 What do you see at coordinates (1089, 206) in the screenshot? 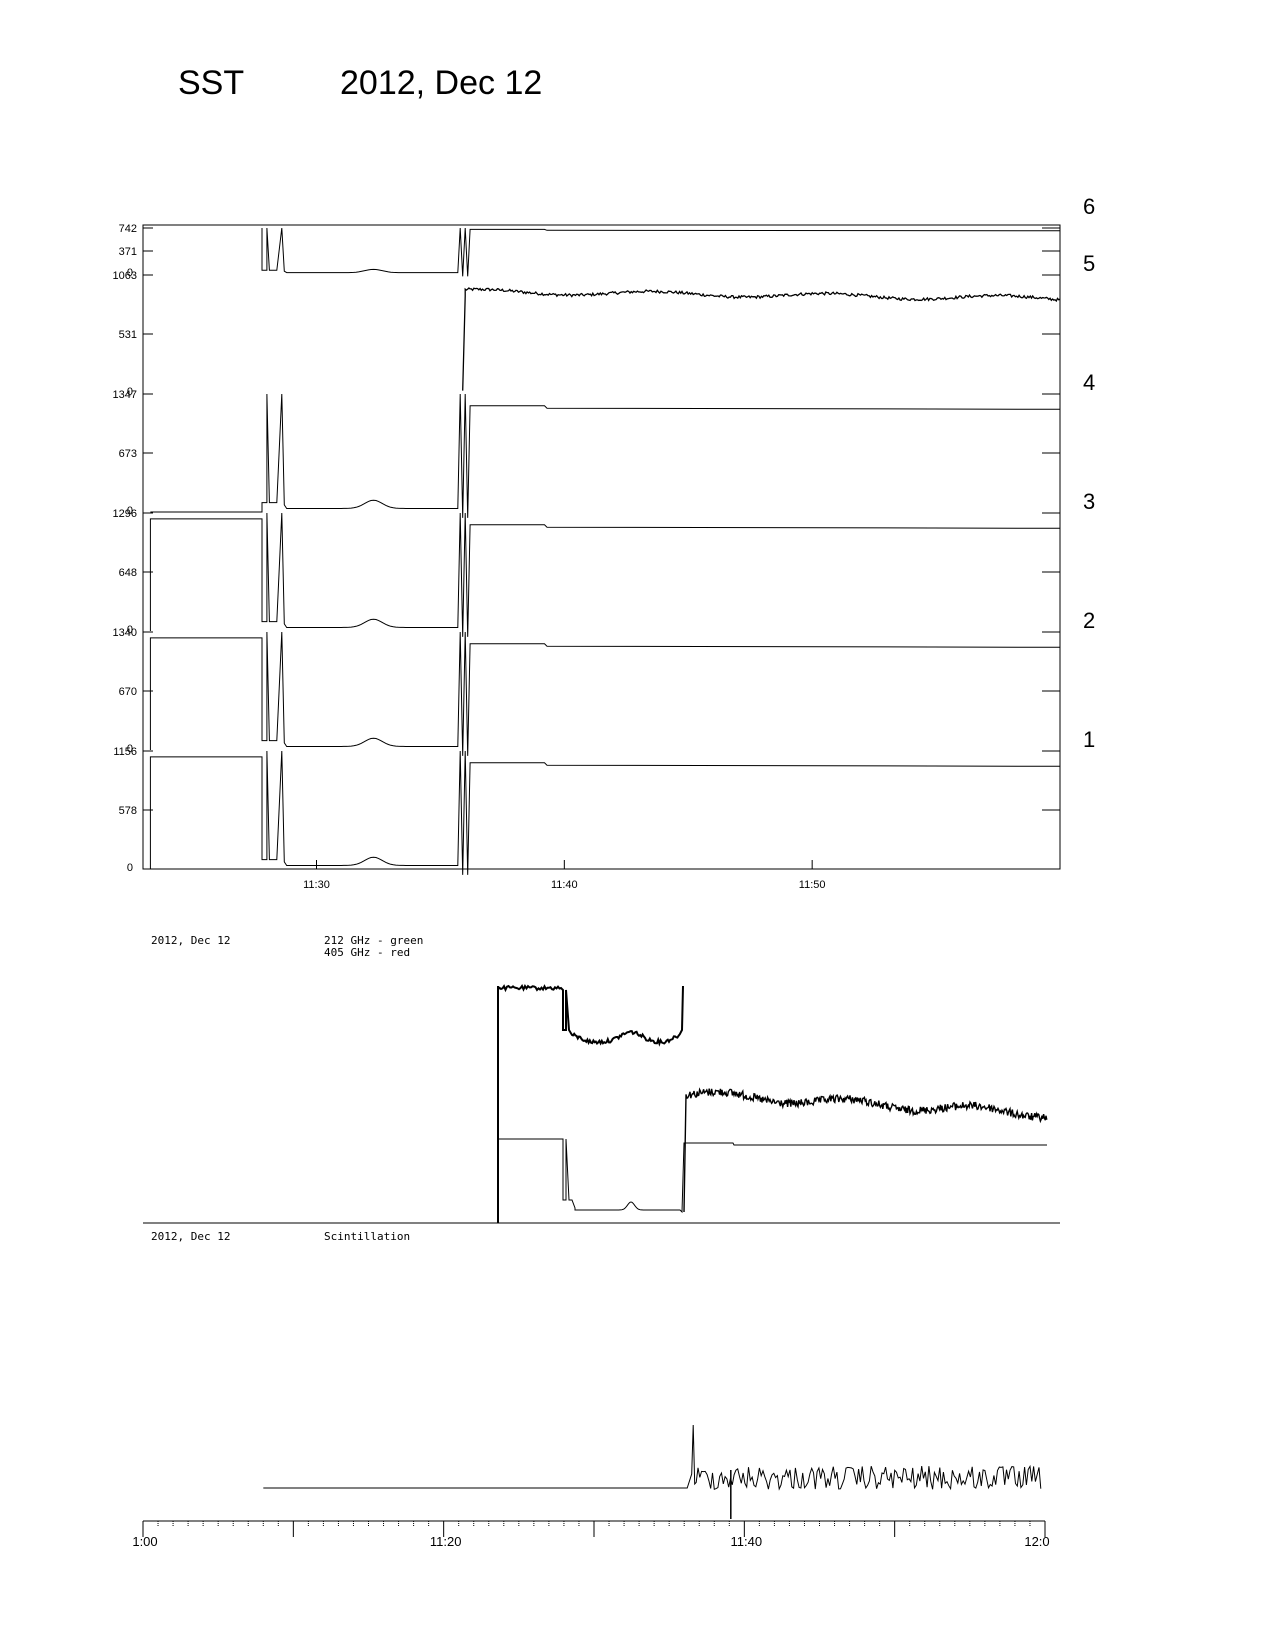
I see `channel-label: 6` at bounding box center [1089, 206].